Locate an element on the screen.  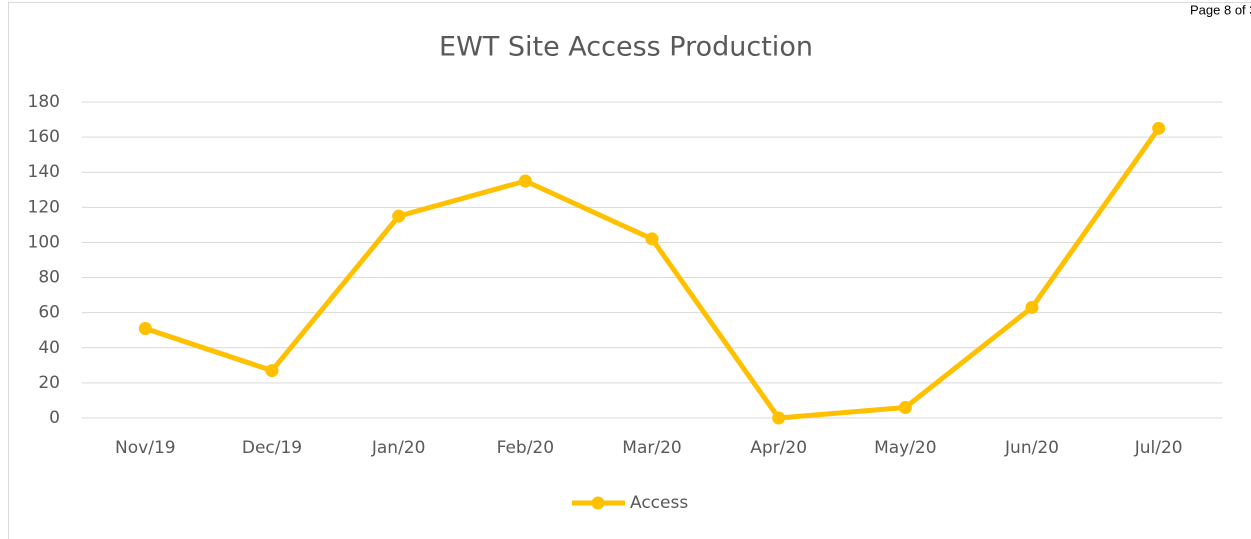
y-tick-label: 180 is located at coordinates (44, 102).